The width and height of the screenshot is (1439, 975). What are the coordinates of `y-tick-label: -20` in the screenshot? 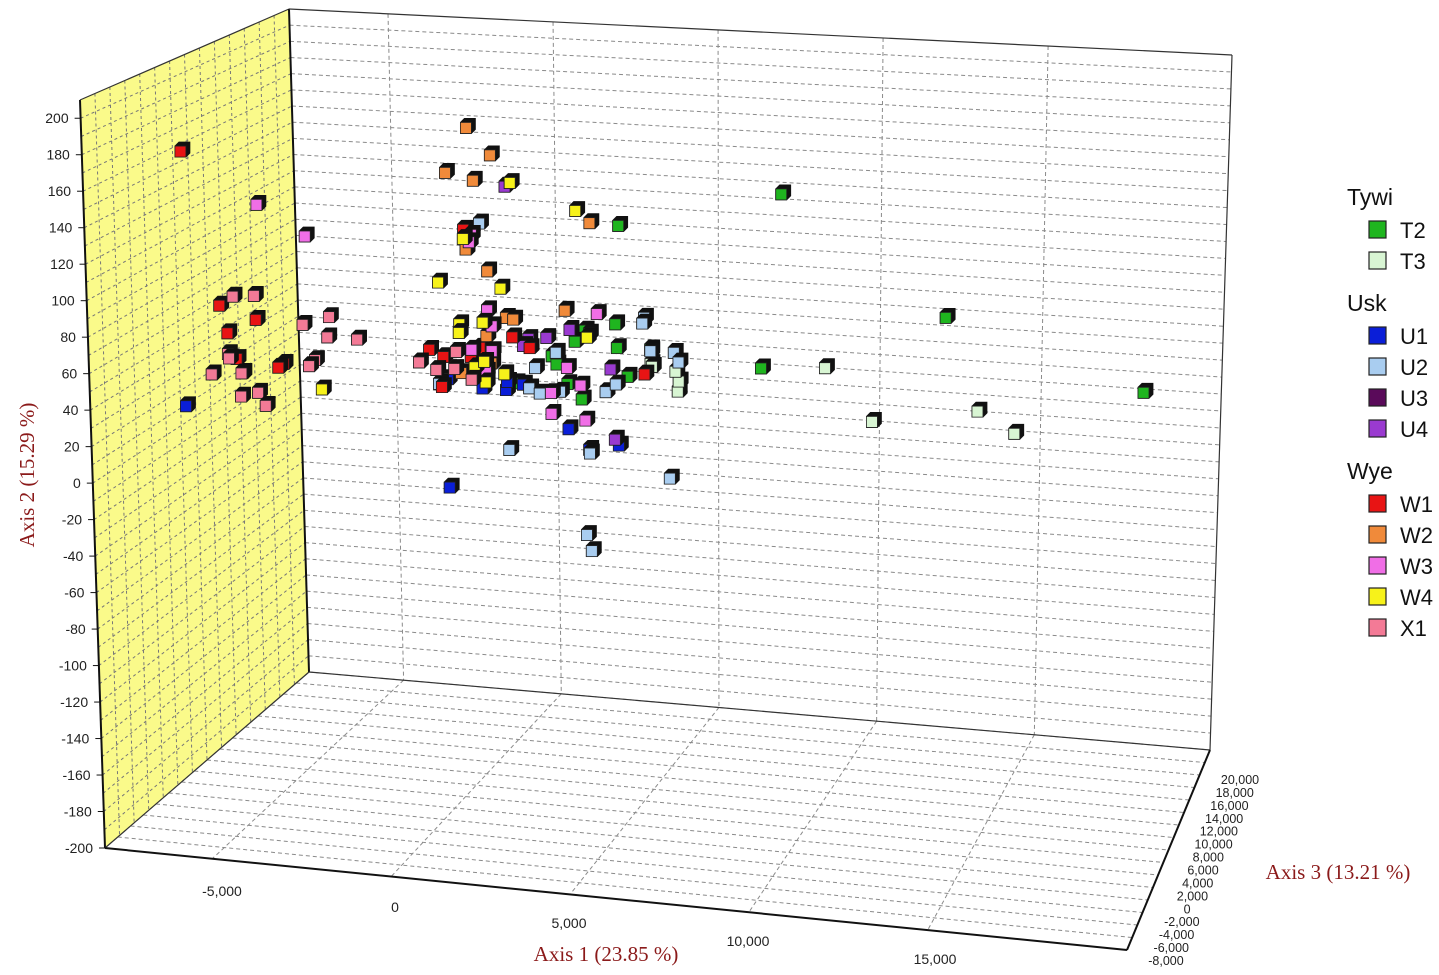 It's located at (72, 520).